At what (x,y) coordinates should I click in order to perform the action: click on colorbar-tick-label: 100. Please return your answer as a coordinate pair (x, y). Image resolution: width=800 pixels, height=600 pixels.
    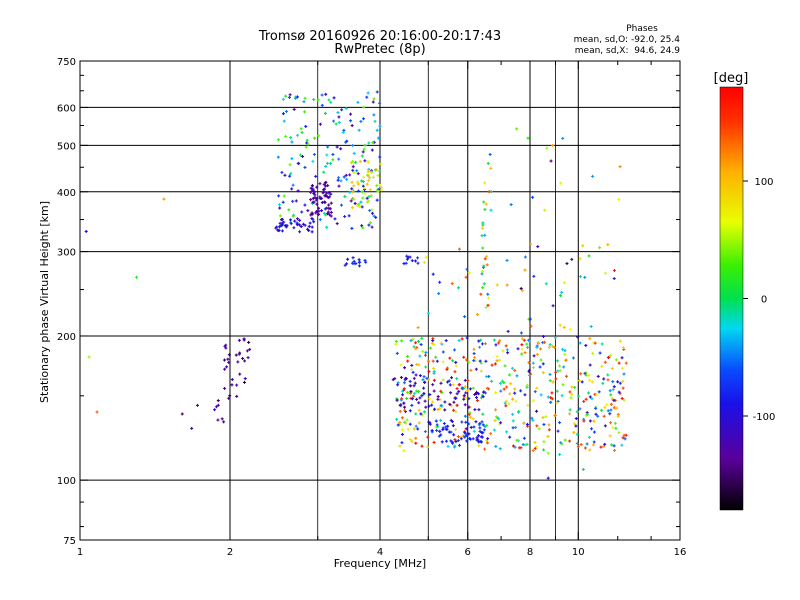
    Looking at the image, I should click on (763, 182).